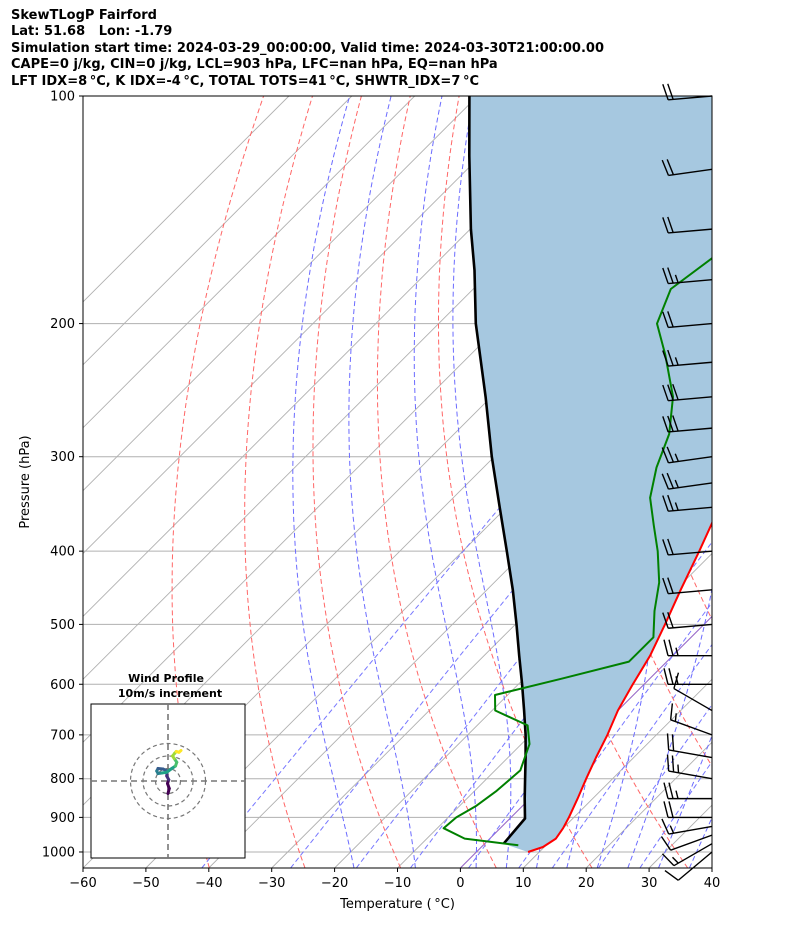 This screenshot has height=937, width=794. Describe the element at coordinates (271, 883) in the screenshot. I see `x-tick-label: −30` at that location.